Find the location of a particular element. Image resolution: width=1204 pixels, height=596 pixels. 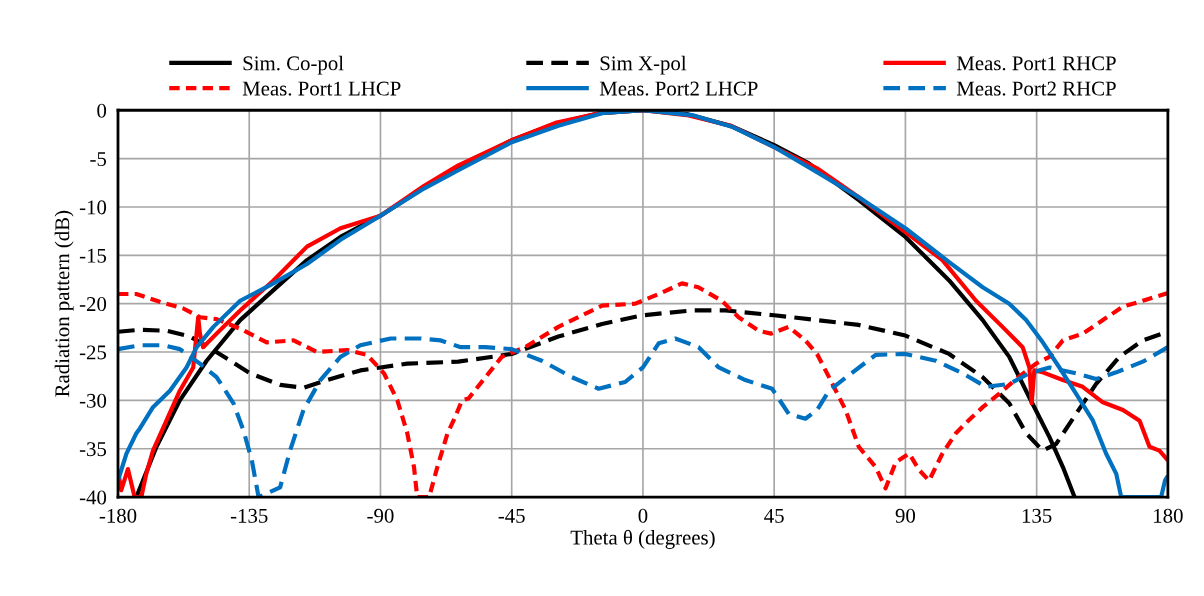

y-tick-label: 0 is located at coordinates (102, 110).